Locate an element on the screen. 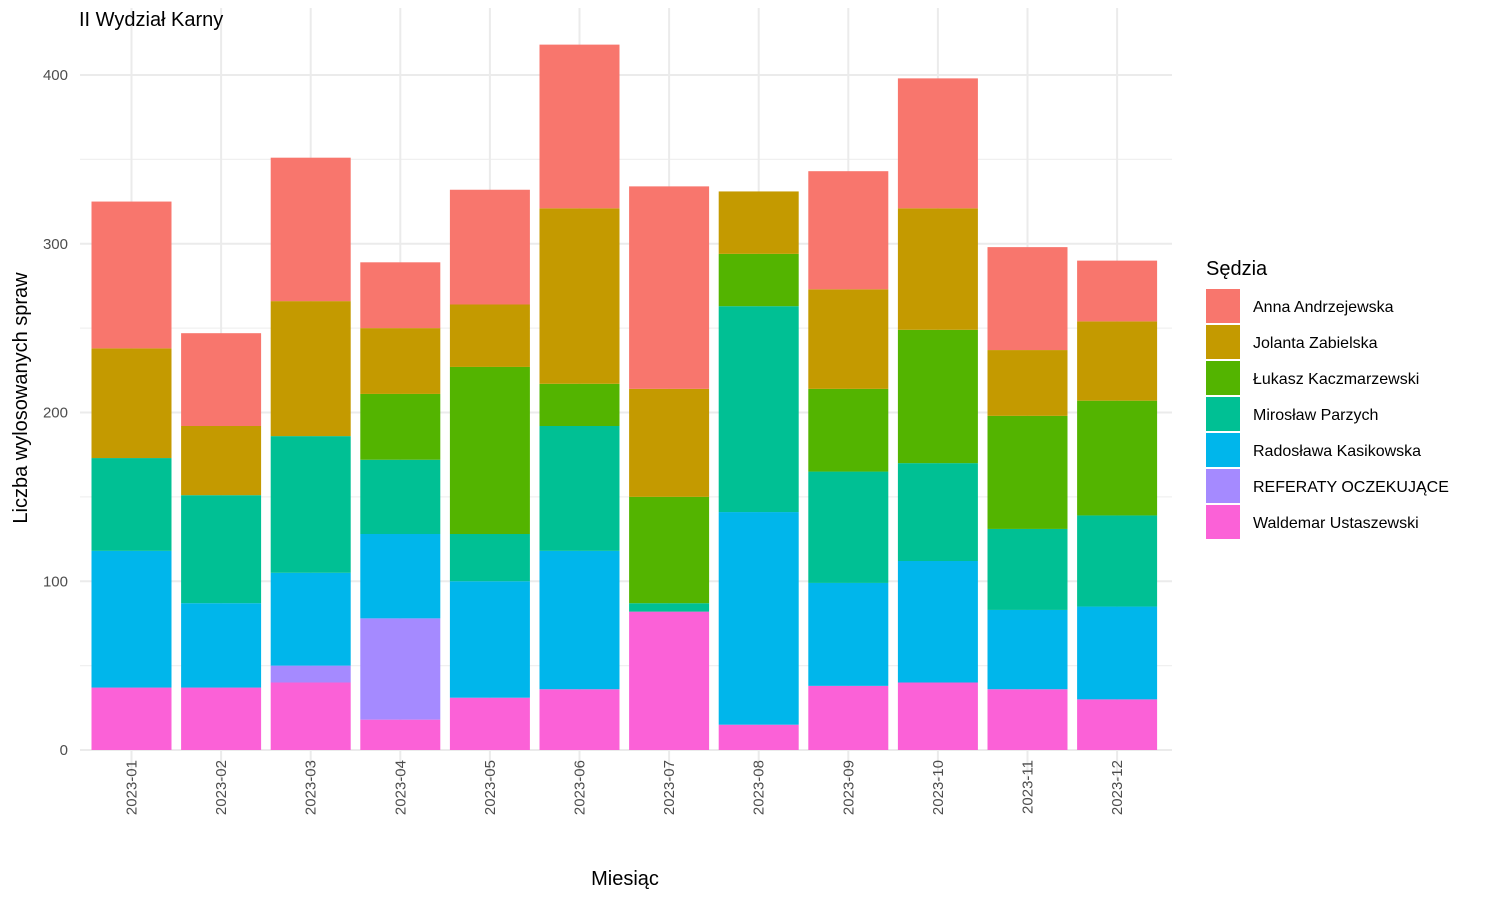 The image size is (1500, 900). y-tick-label: 300 is located at coordinates (55, 244).